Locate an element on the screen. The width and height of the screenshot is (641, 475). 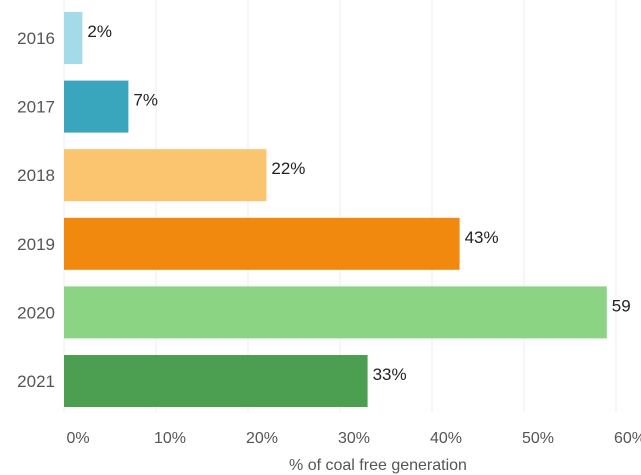
value-label: 43% is located at coordinates (482, 237).